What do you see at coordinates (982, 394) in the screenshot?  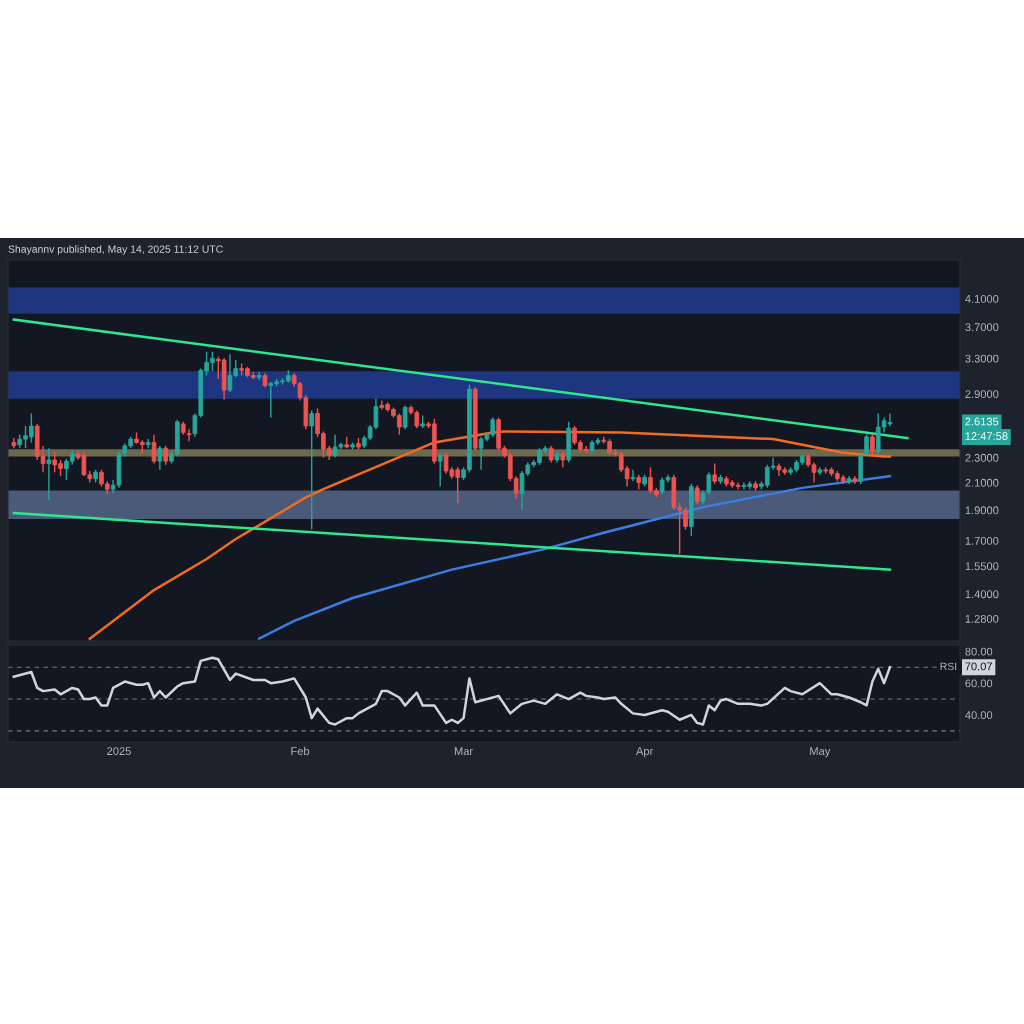 I see `y-tick-label: 2.9000` at bounding box center [982, 394].